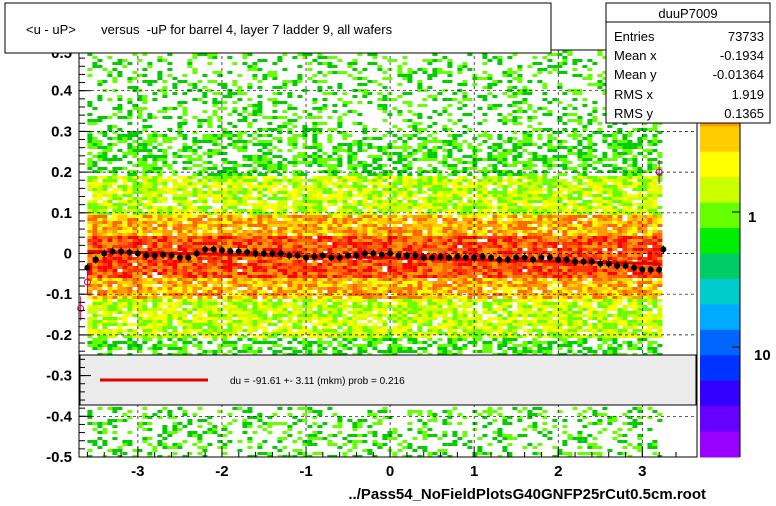  I want to click on y-tick-label-4: 0, so click(68, 254).